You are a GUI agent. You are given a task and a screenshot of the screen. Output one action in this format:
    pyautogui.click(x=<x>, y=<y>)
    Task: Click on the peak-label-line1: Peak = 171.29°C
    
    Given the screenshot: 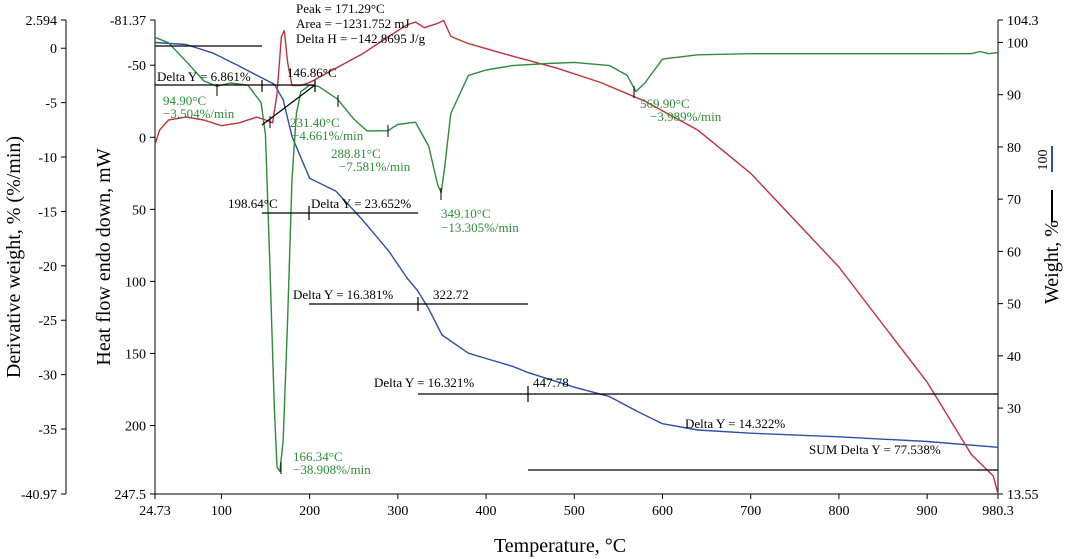 What is the action you would take?
    pyautogui.click(x=340, y=8)
    